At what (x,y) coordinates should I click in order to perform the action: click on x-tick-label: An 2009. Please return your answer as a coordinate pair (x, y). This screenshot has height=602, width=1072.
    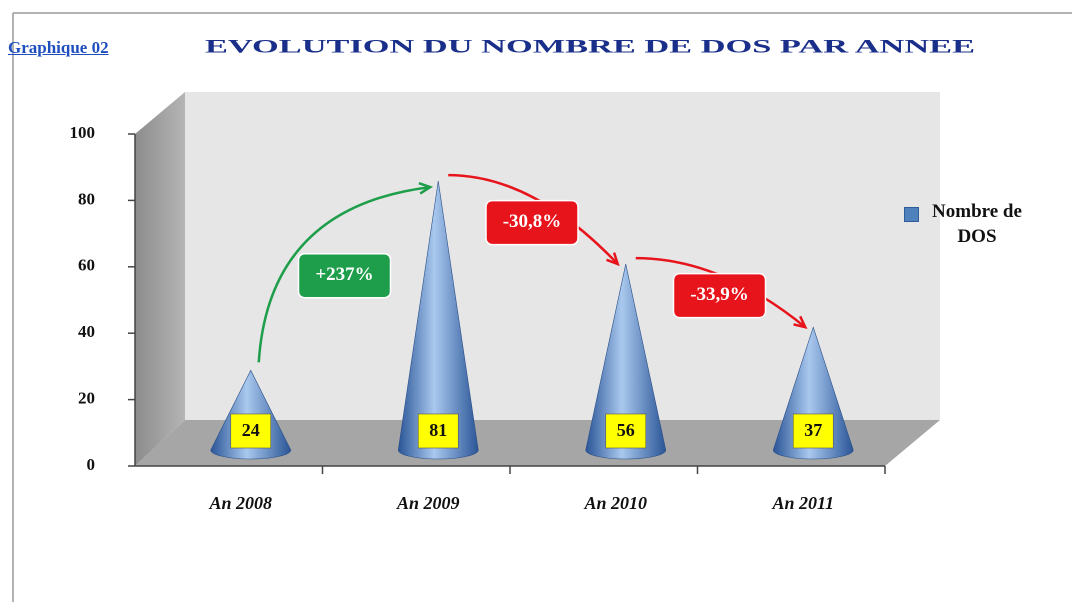
    Looking at the image, I should click on (428, 503).